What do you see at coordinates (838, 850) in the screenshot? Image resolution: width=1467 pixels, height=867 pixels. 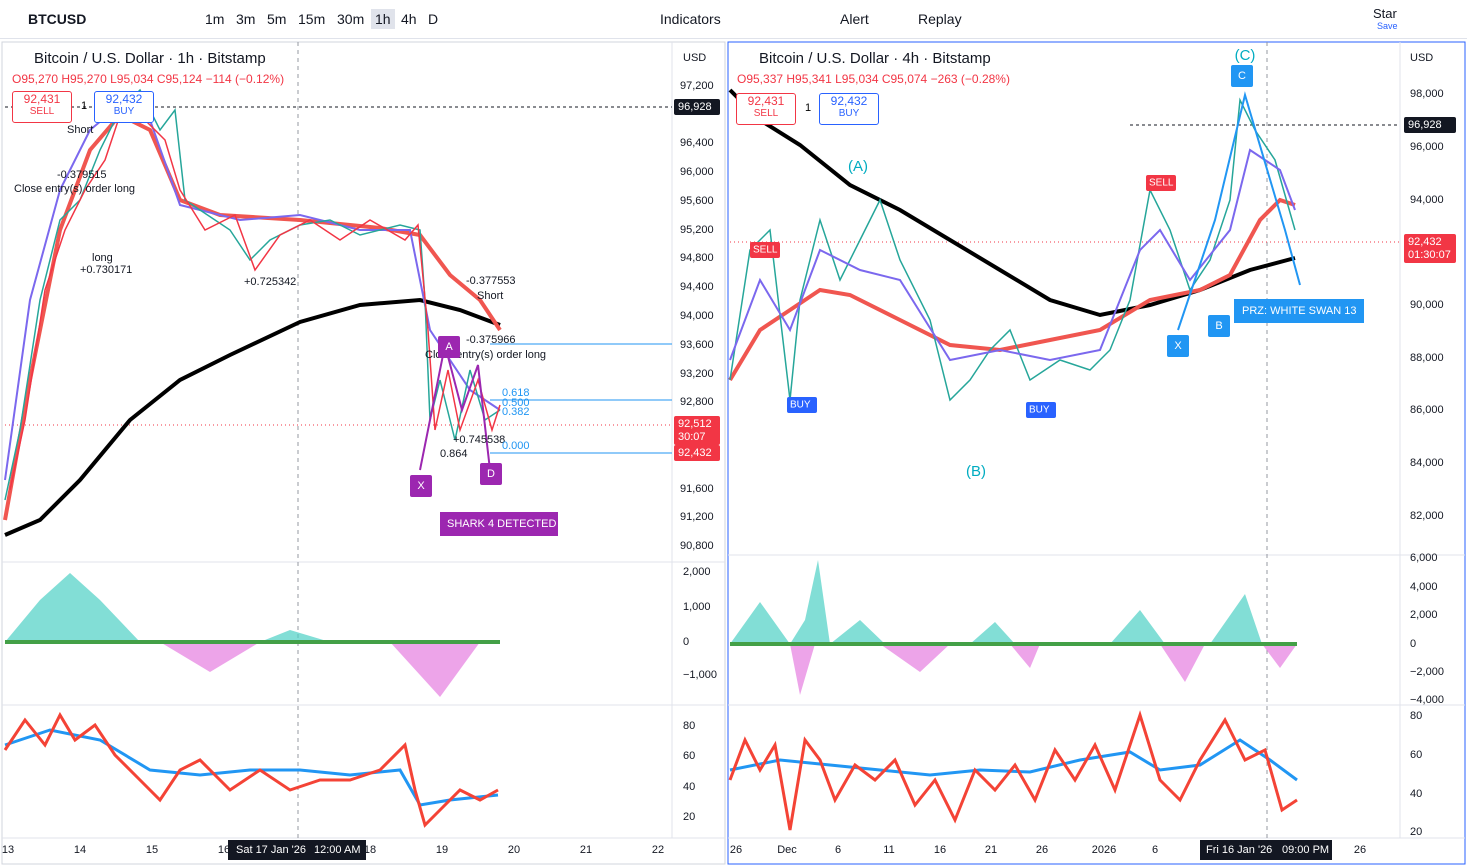 I see `time-axis-label: 6` at bounding box center [838, 850].